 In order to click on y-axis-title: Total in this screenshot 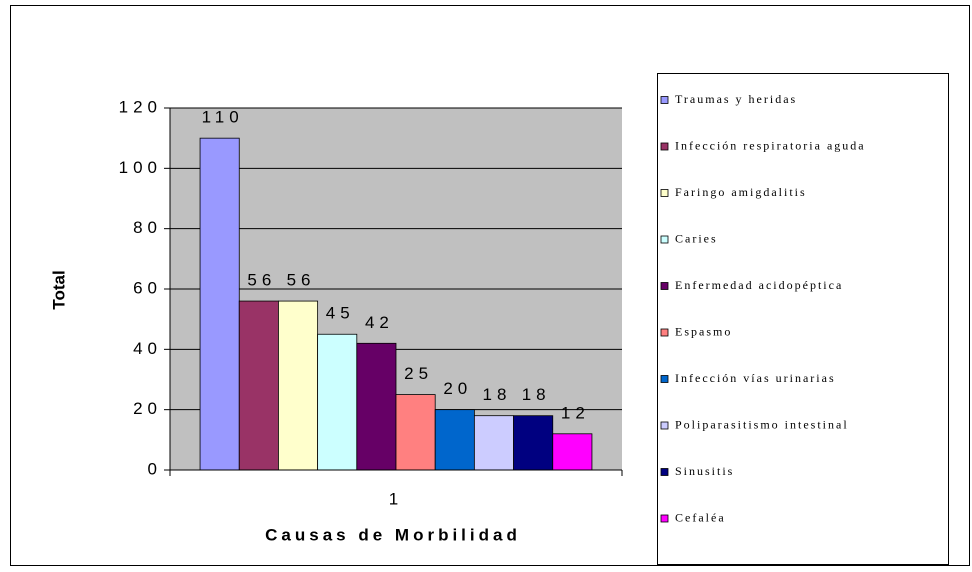, I will do `click(58, 289)`.